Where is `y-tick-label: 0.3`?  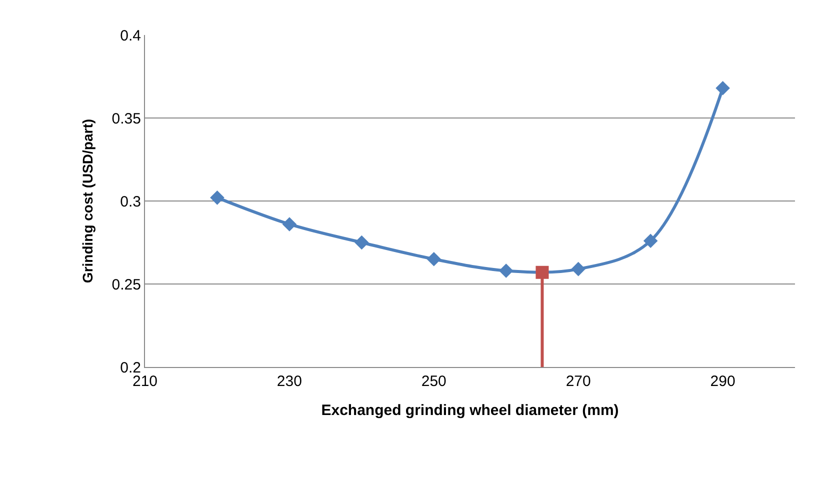
y-tick-label: 0.3 is located at coordinates (130, 201).